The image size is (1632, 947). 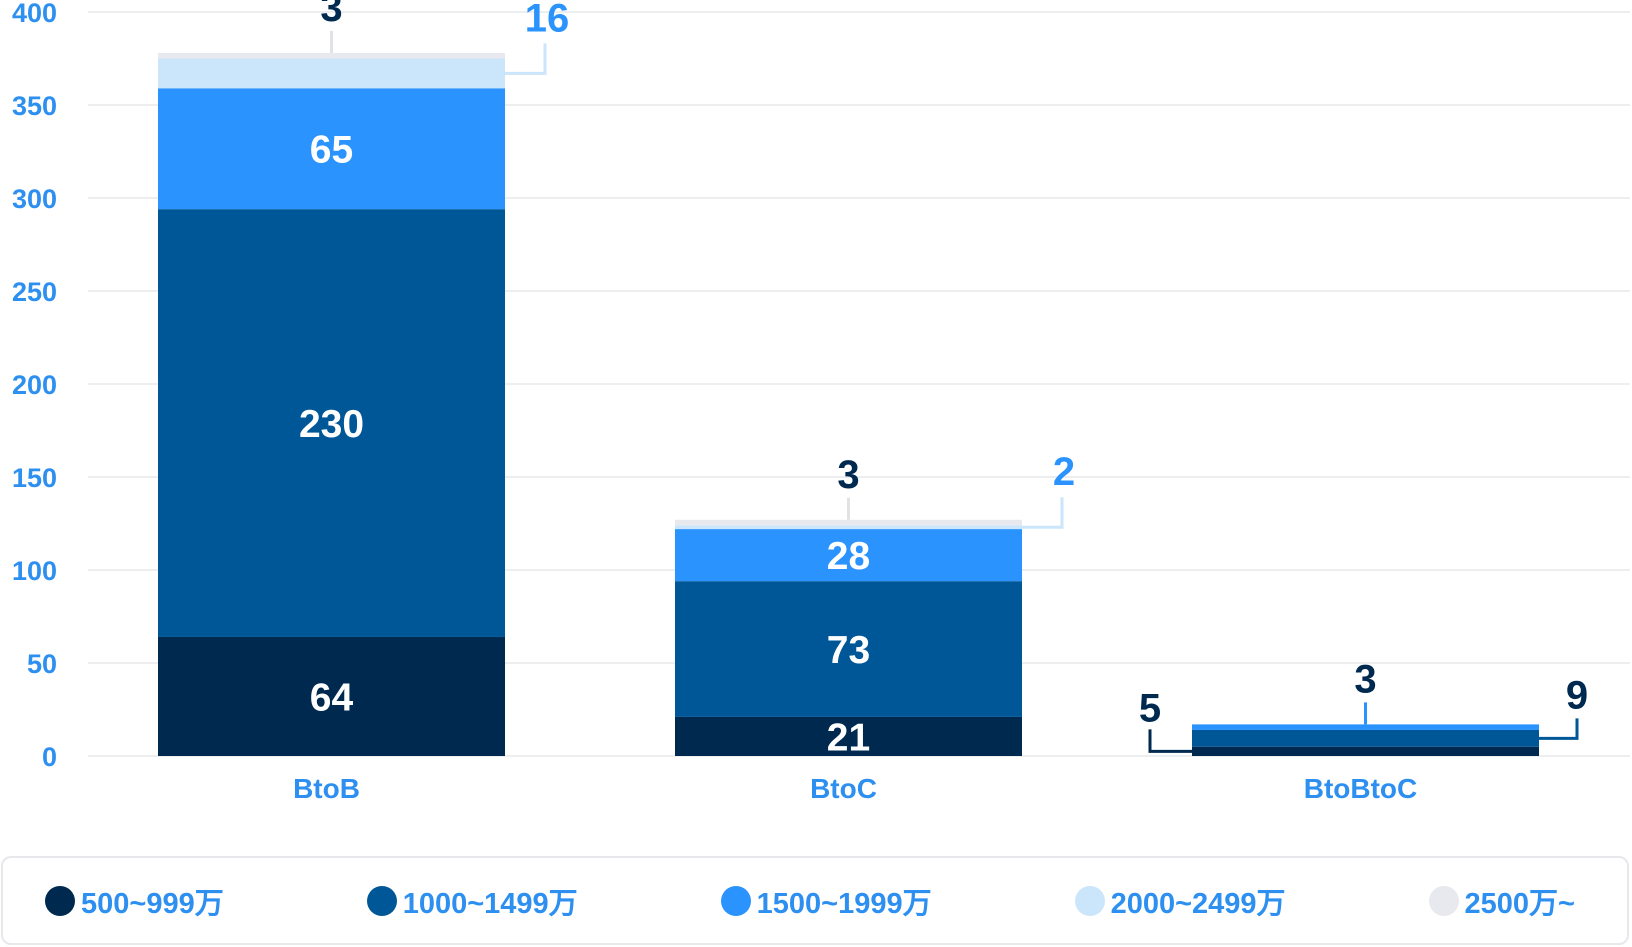 I want to click on y-tick-label: 350, so click(x=34, y=106).